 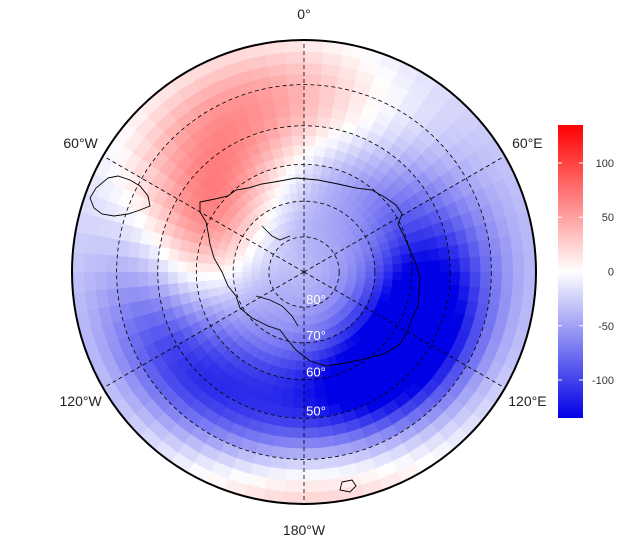 What do you see at coordinates (120, 196) in the screenshot?
I see `south-america-coastline` at bounding box center [120, 196].